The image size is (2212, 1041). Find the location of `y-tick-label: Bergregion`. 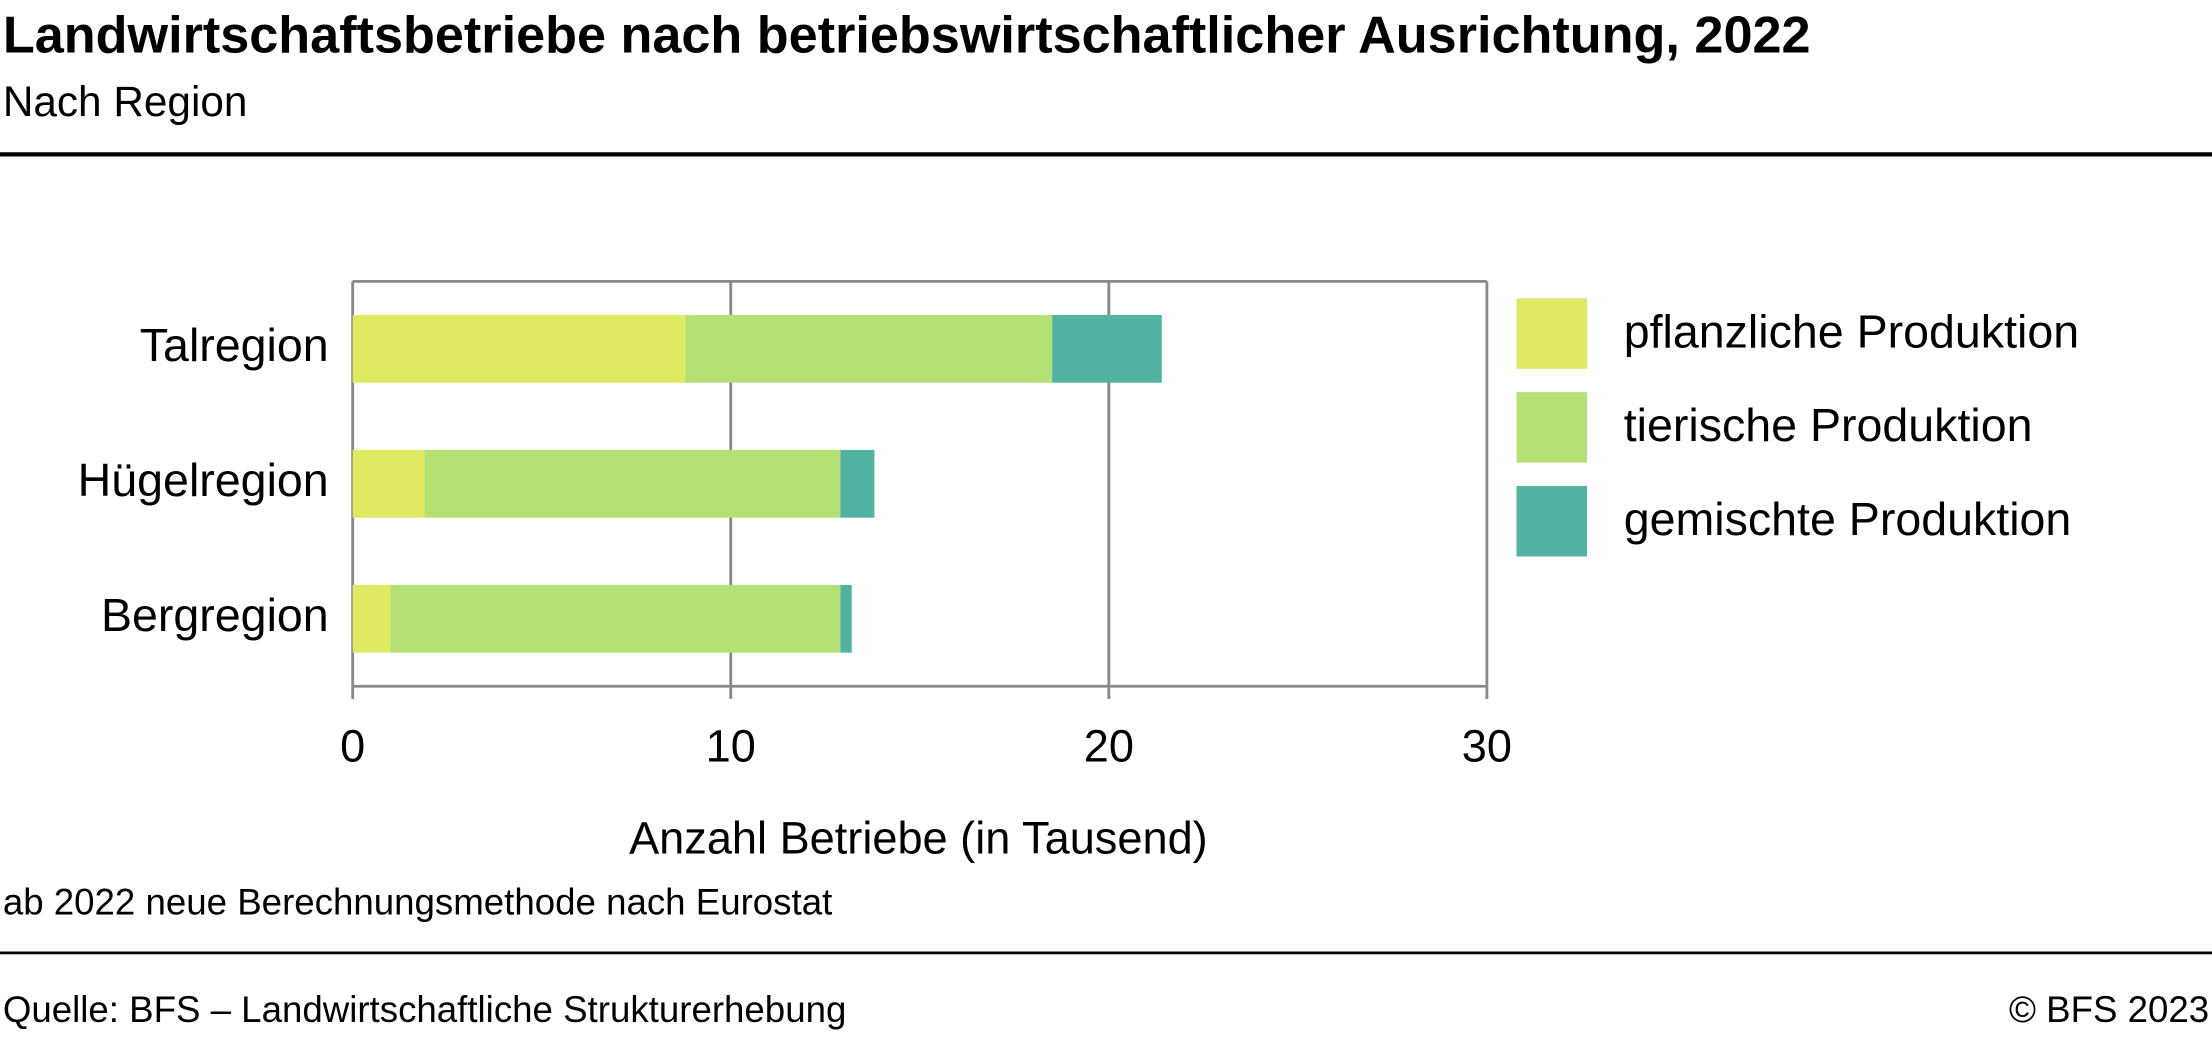

y-tick-label: Bergregion is located at coordinates (215, 615).